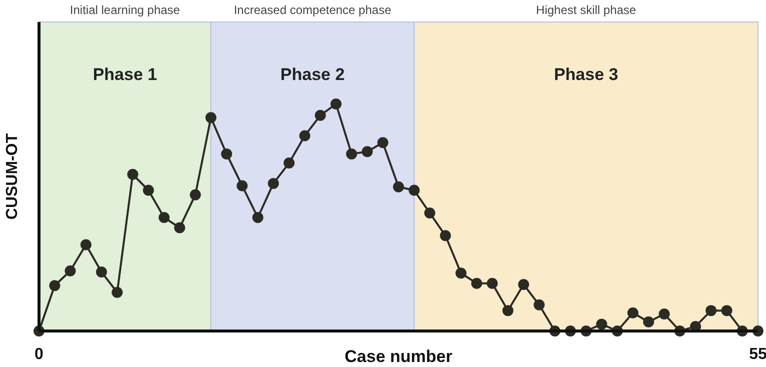 The image size is (766, 367). I want to click on x-tick-label: 0, so click(39, 354).